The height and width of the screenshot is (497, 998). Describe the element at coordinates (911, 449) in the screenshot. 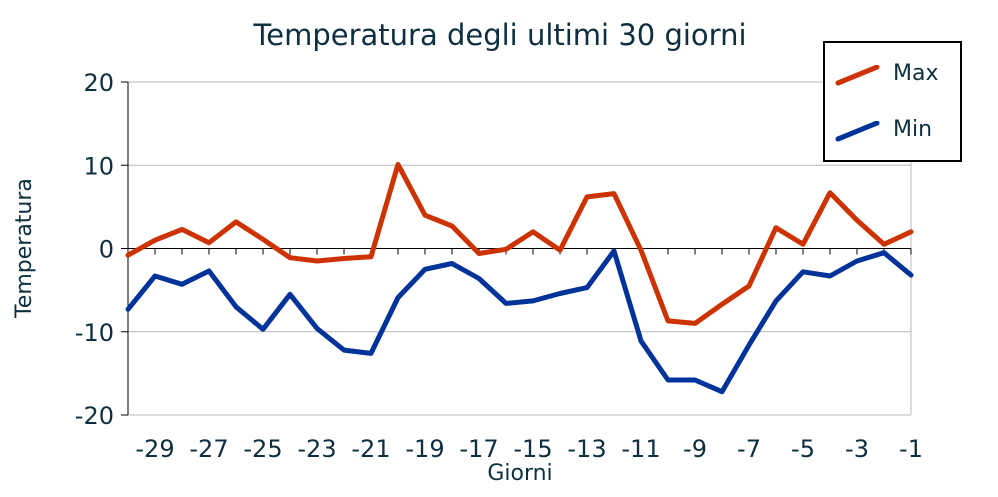

I see `x-tick-label: -1` at that location.